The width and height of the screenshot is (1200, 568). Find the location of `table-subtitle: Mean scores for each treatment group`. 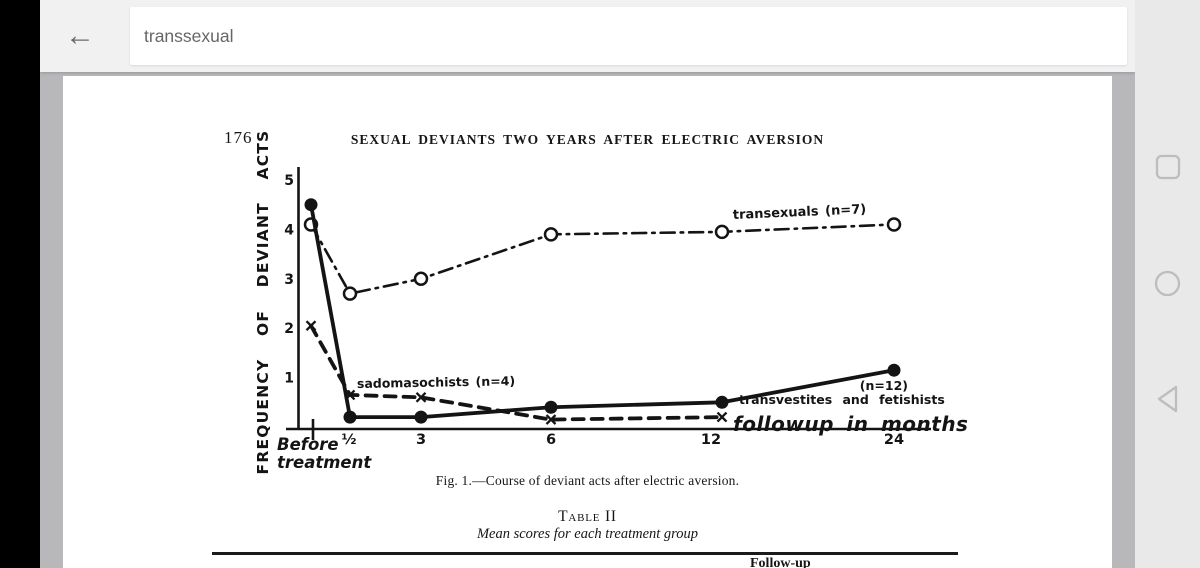

table-subtitle: Mean scores for each treatment group is located at coordinates (587, 534).